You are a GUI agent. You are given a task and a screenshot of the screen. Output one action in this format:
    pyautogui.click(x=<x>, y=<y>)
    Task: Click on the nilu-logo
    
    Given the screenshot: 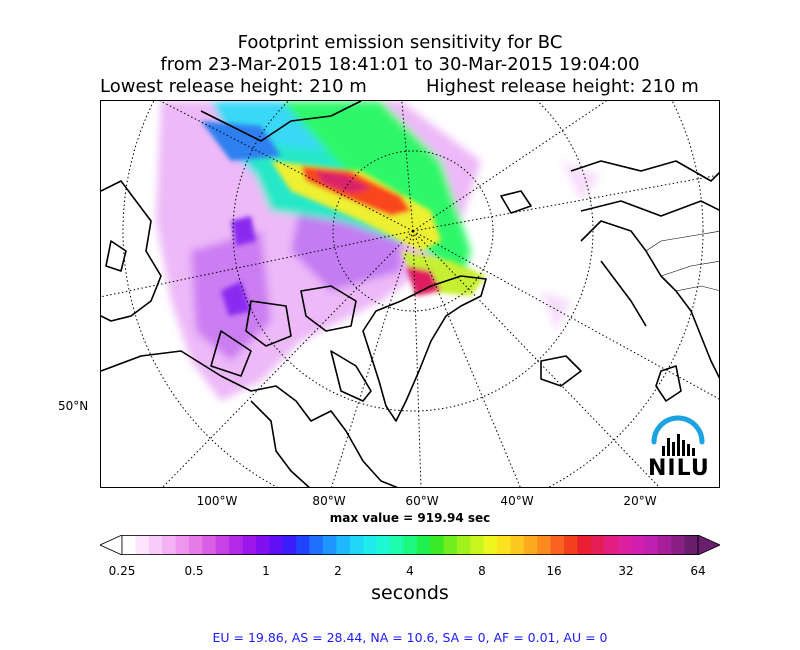 What is the action you would take?
    pyautogui.click(x=678, y=435)
    